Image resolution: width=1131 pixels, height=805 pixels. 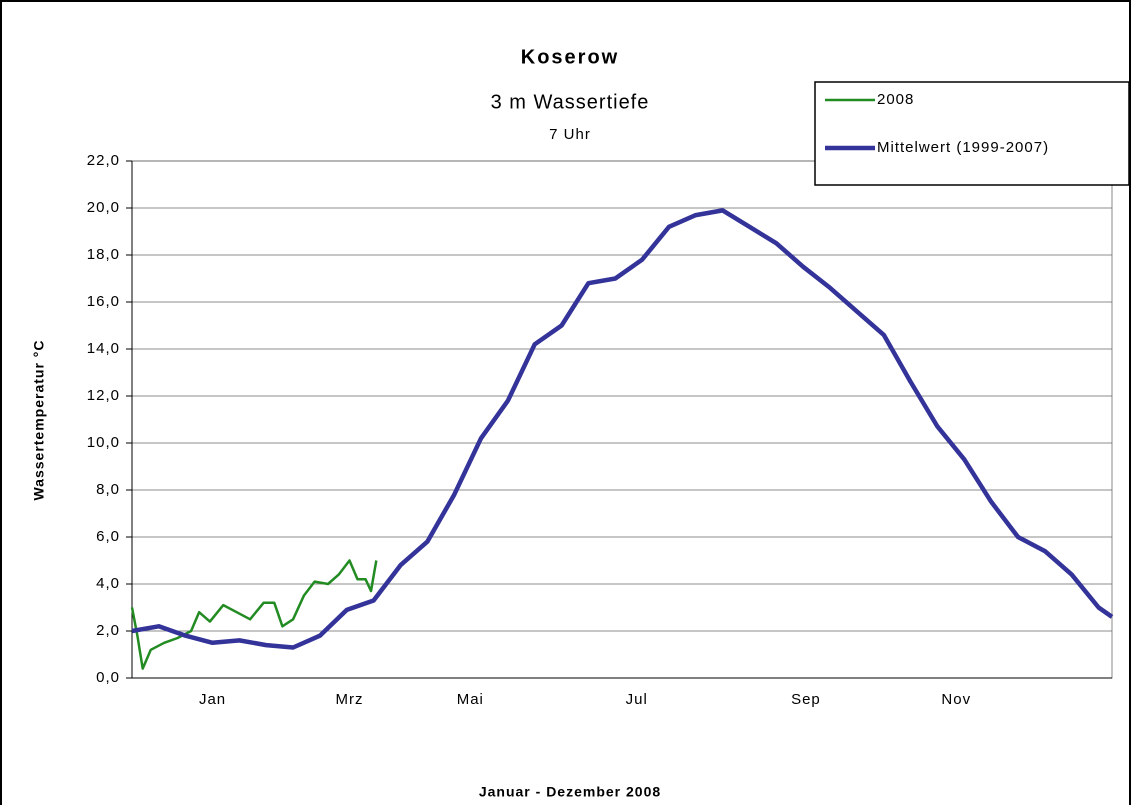 I want to click on y-tick-label: 8,0, so click(x=108, y=489).